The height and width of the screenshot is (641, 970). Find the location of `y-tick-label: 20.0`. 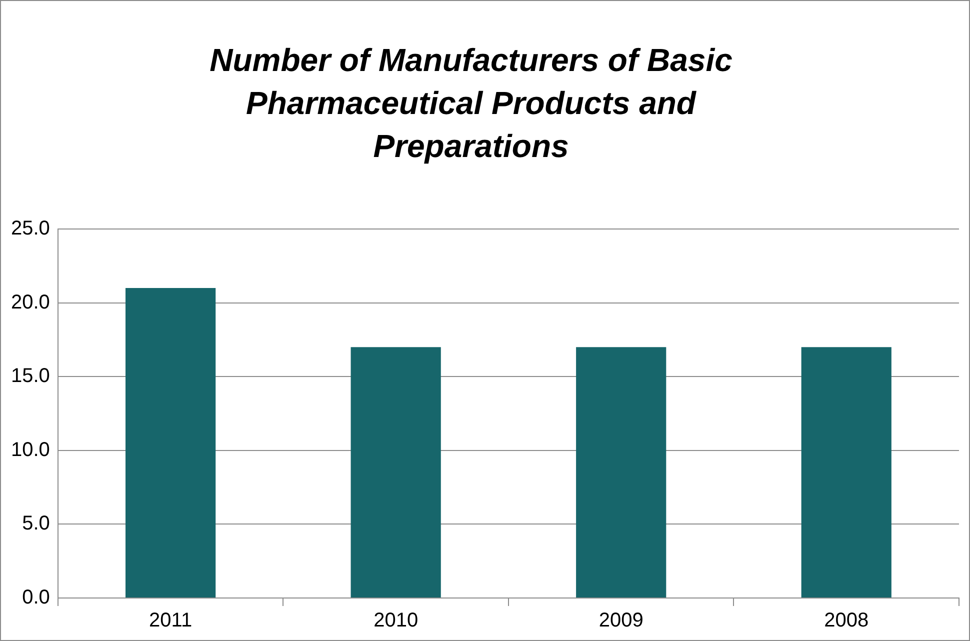

y-tick-label: 20.0 is located at coordinates (30, 302).